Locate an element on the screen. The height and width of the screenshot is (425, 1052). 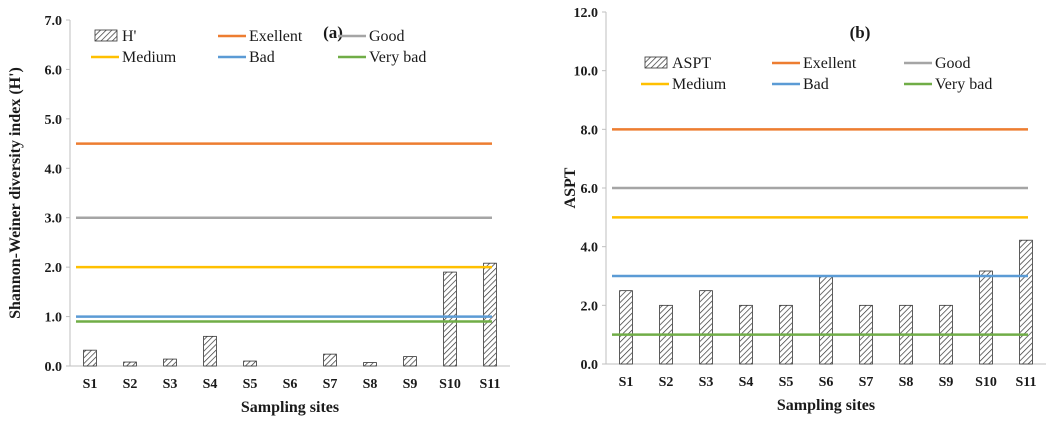
bar-S6 is located at coordinates (826, 320).